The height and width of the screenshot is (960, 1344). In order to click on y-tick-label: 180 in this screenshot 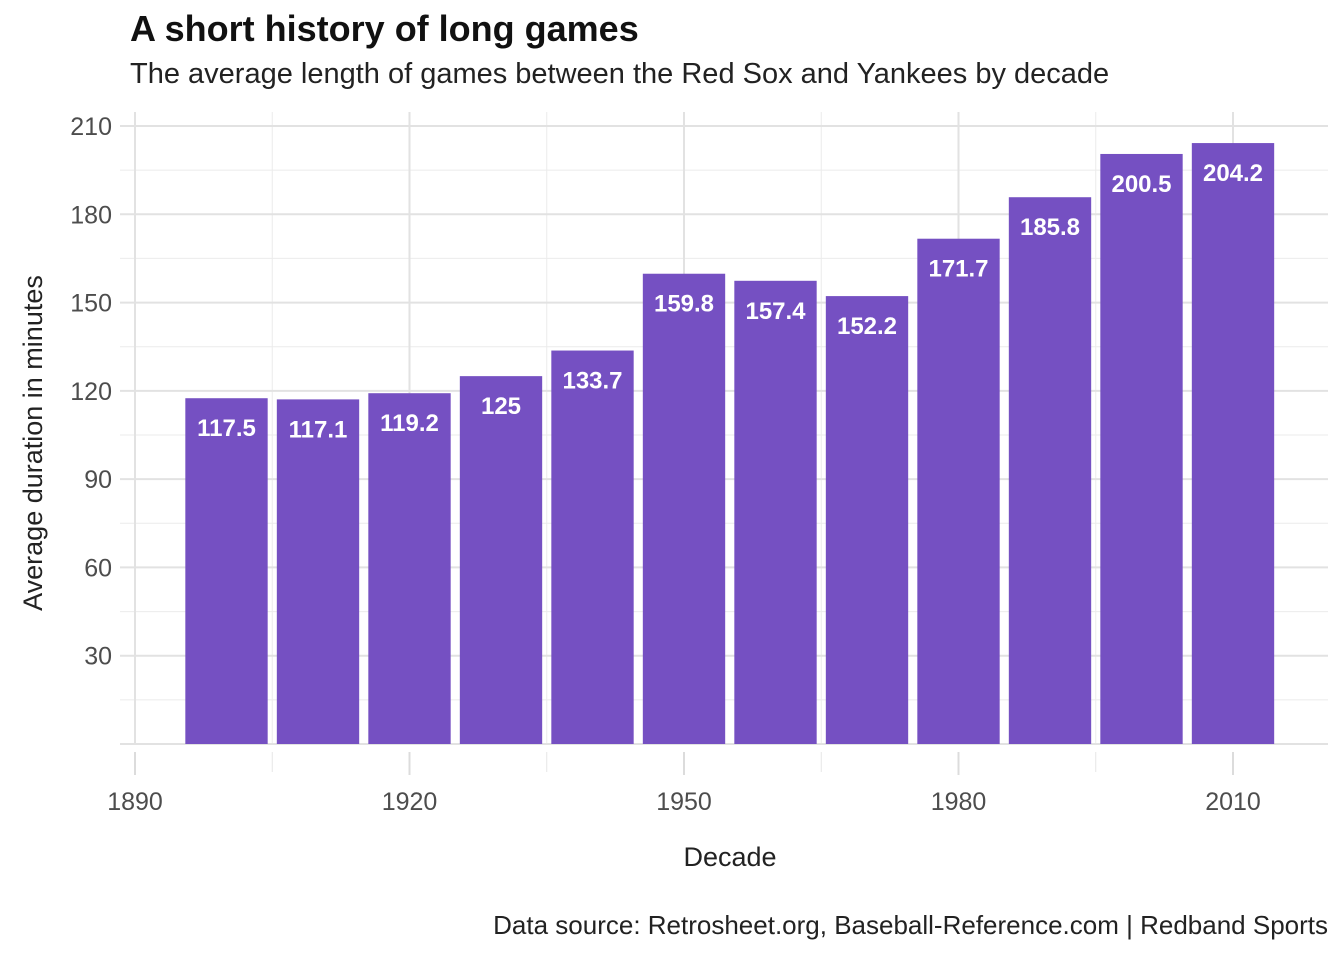, I will do `click(91, 215)`.